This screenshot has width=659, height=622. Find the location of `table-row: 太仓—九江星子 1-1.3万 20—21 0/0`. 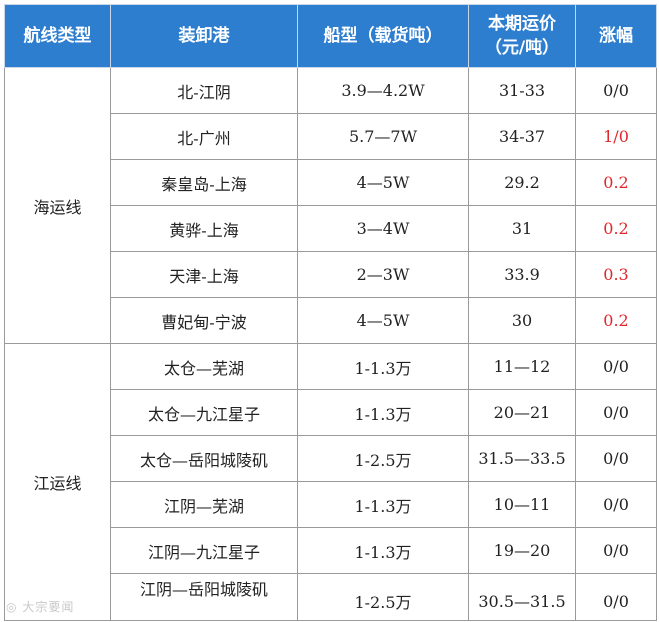

table-row: 太仓—九江星子 1-1.3万 20—21 0/0 is located at coordinates (331, 412).